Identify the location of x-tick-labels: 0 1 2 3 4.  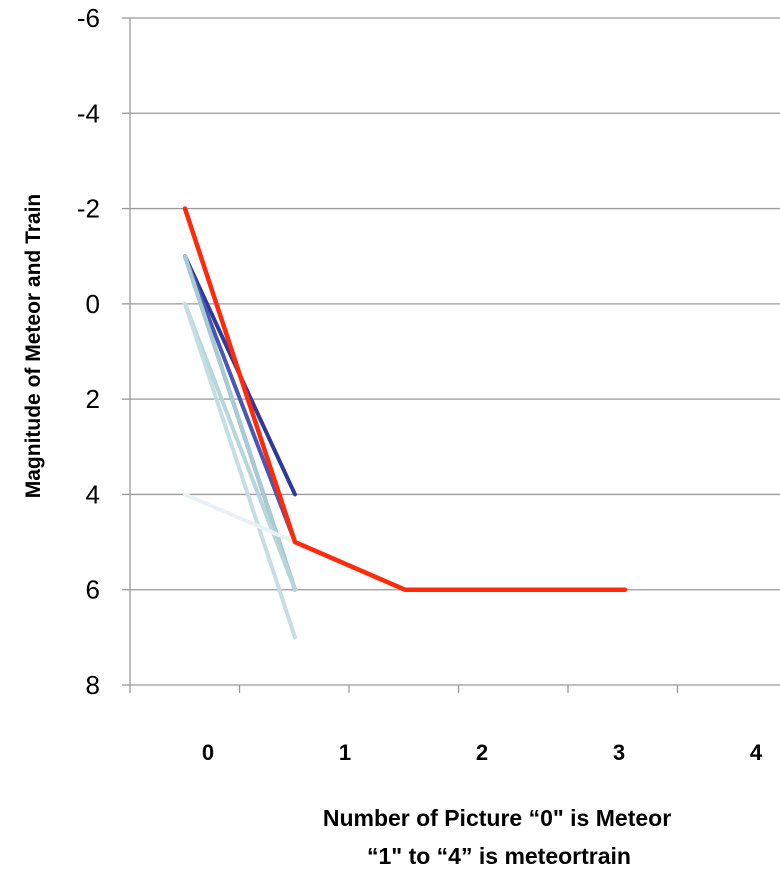
(482, 752).